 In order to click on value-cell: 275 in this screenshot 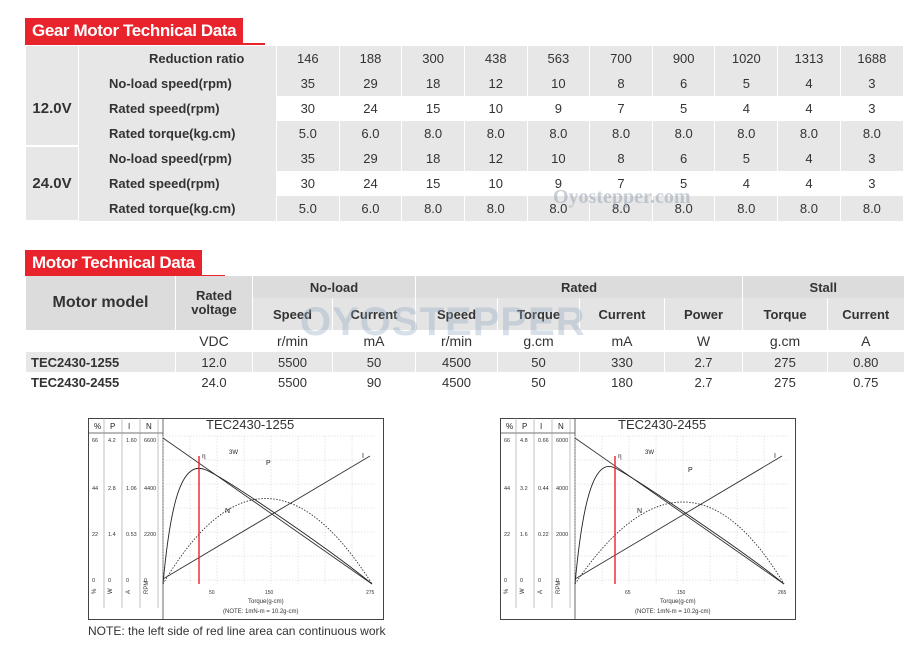, I will do `click(785, 362)`.